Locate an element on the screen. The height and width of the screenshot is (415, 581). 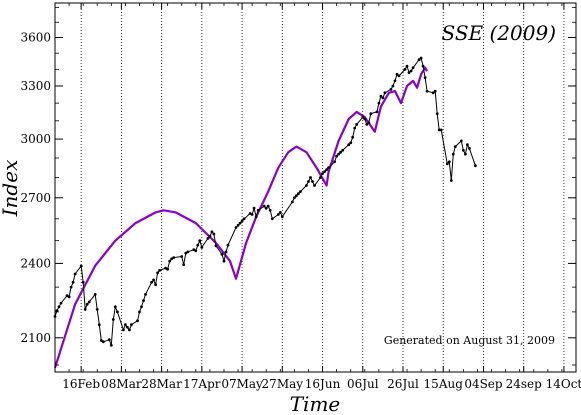
x-tick-label: 06Jul is located at coordinates (363, 384).